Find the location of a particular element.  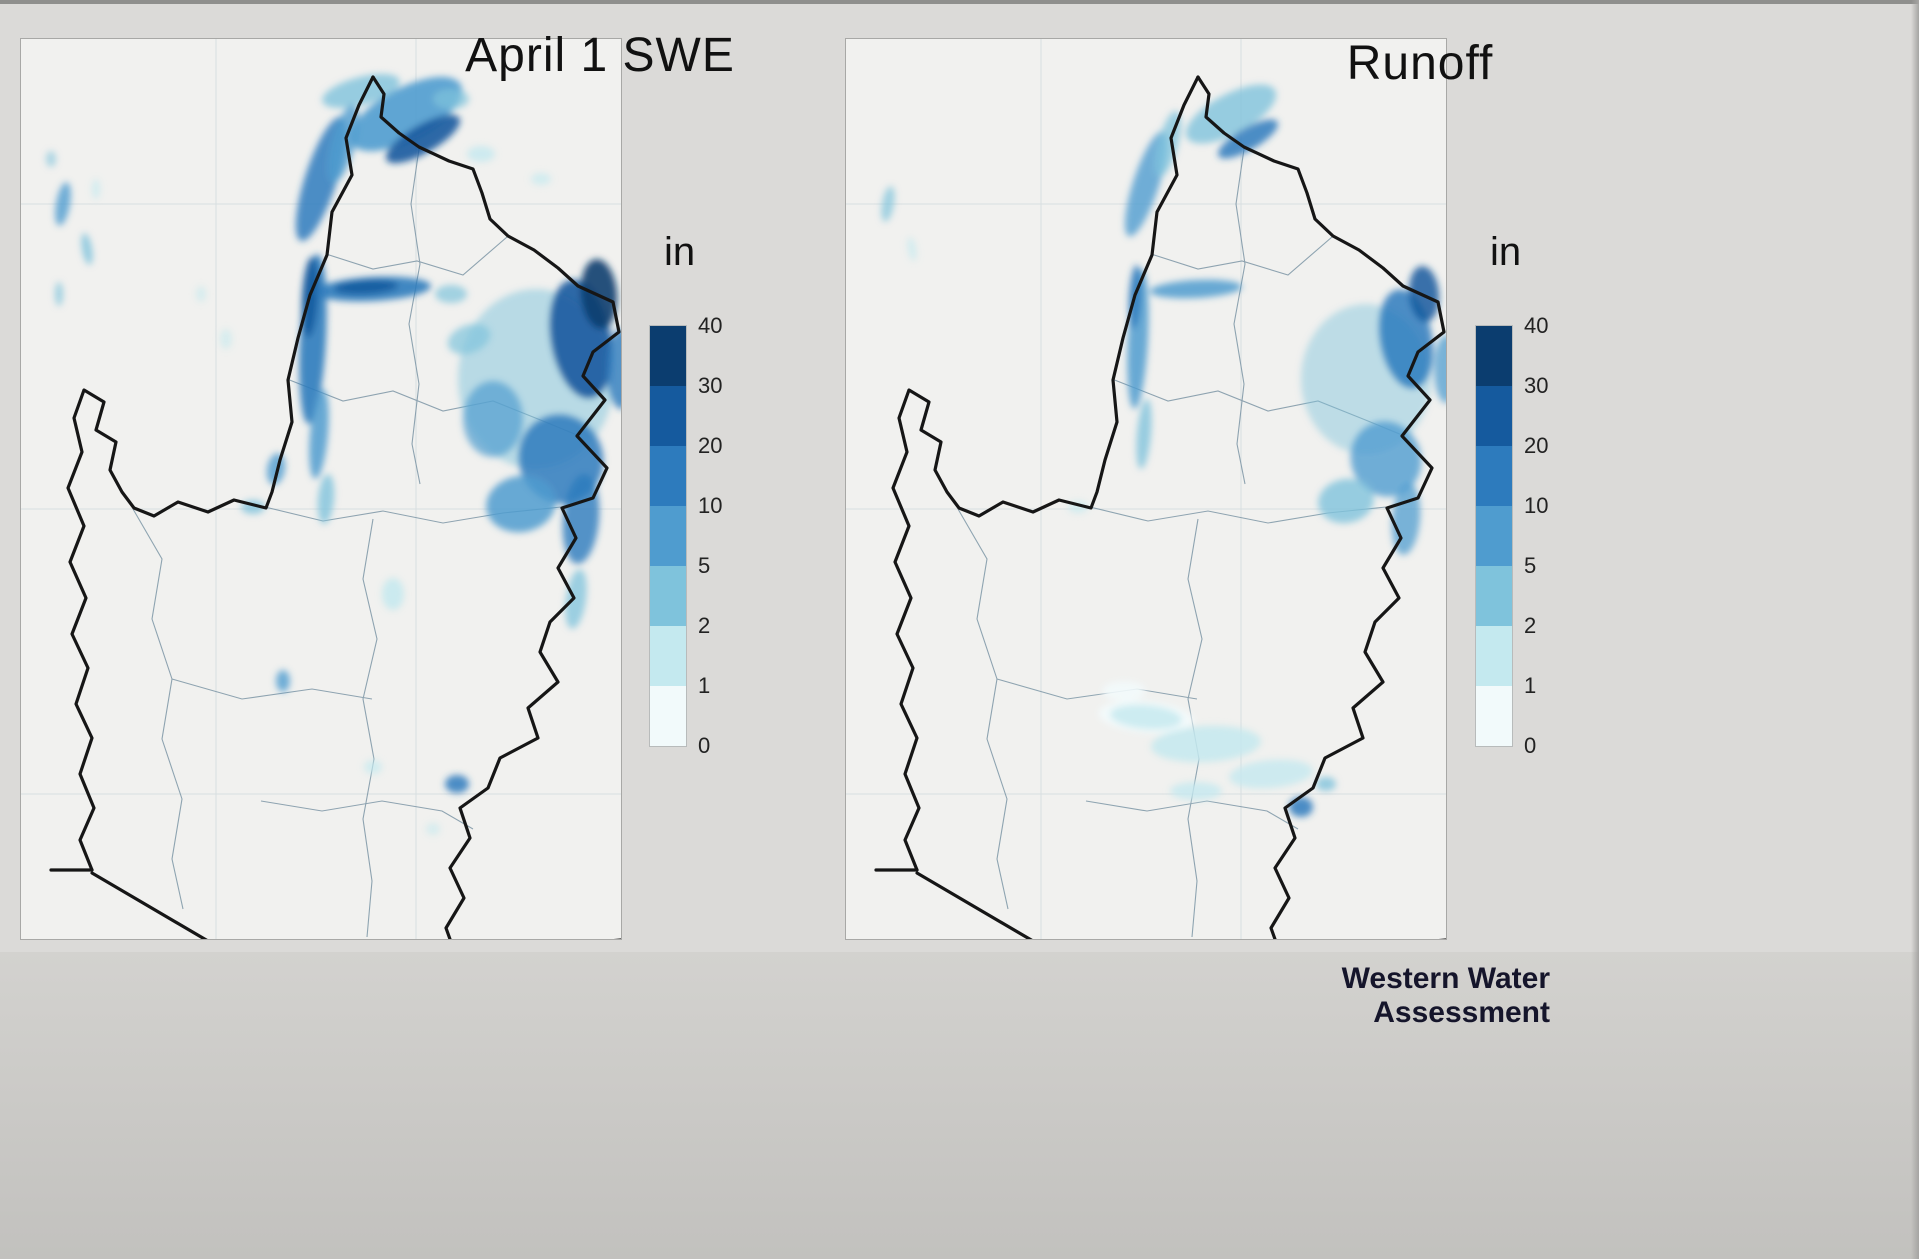

scan-top-edge is located at coordinates (959, 2).